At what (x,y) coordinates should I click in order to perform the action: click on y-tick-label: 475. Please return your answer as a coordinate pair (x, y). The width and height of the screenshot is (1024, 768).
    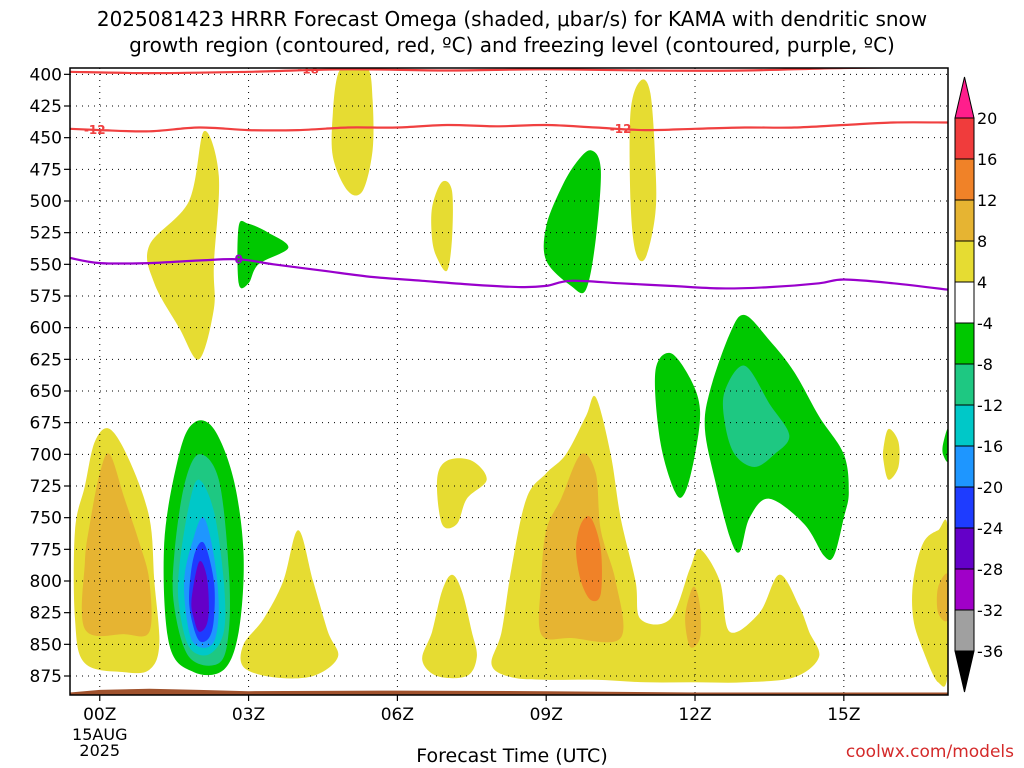
    Looking at the image, I should click on (46, 170).